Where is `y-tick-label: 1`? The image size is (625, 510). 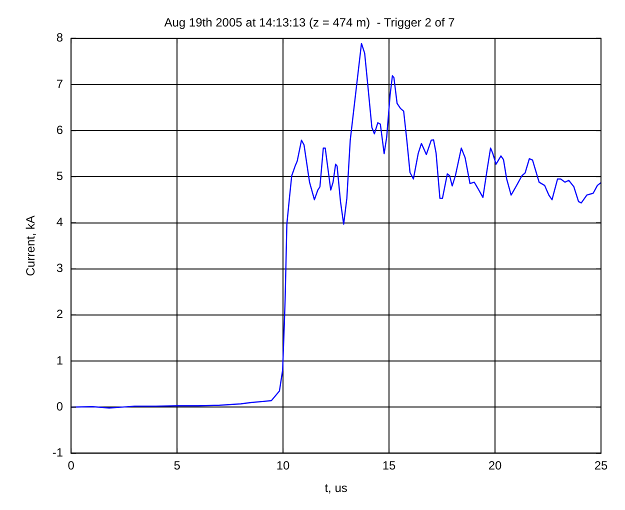
y-tick-label: 1 is located at coordinates (60, 360).